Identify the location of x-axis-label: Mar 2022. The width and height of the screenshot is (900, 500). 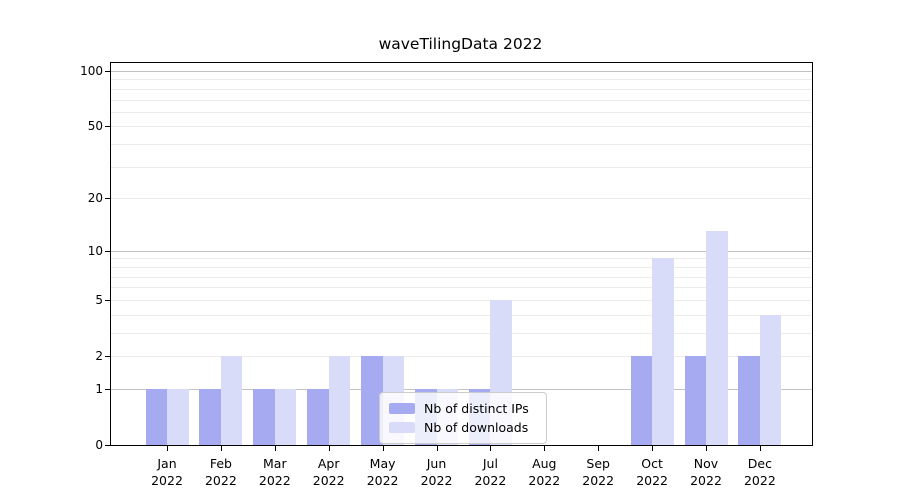
(274, 472).